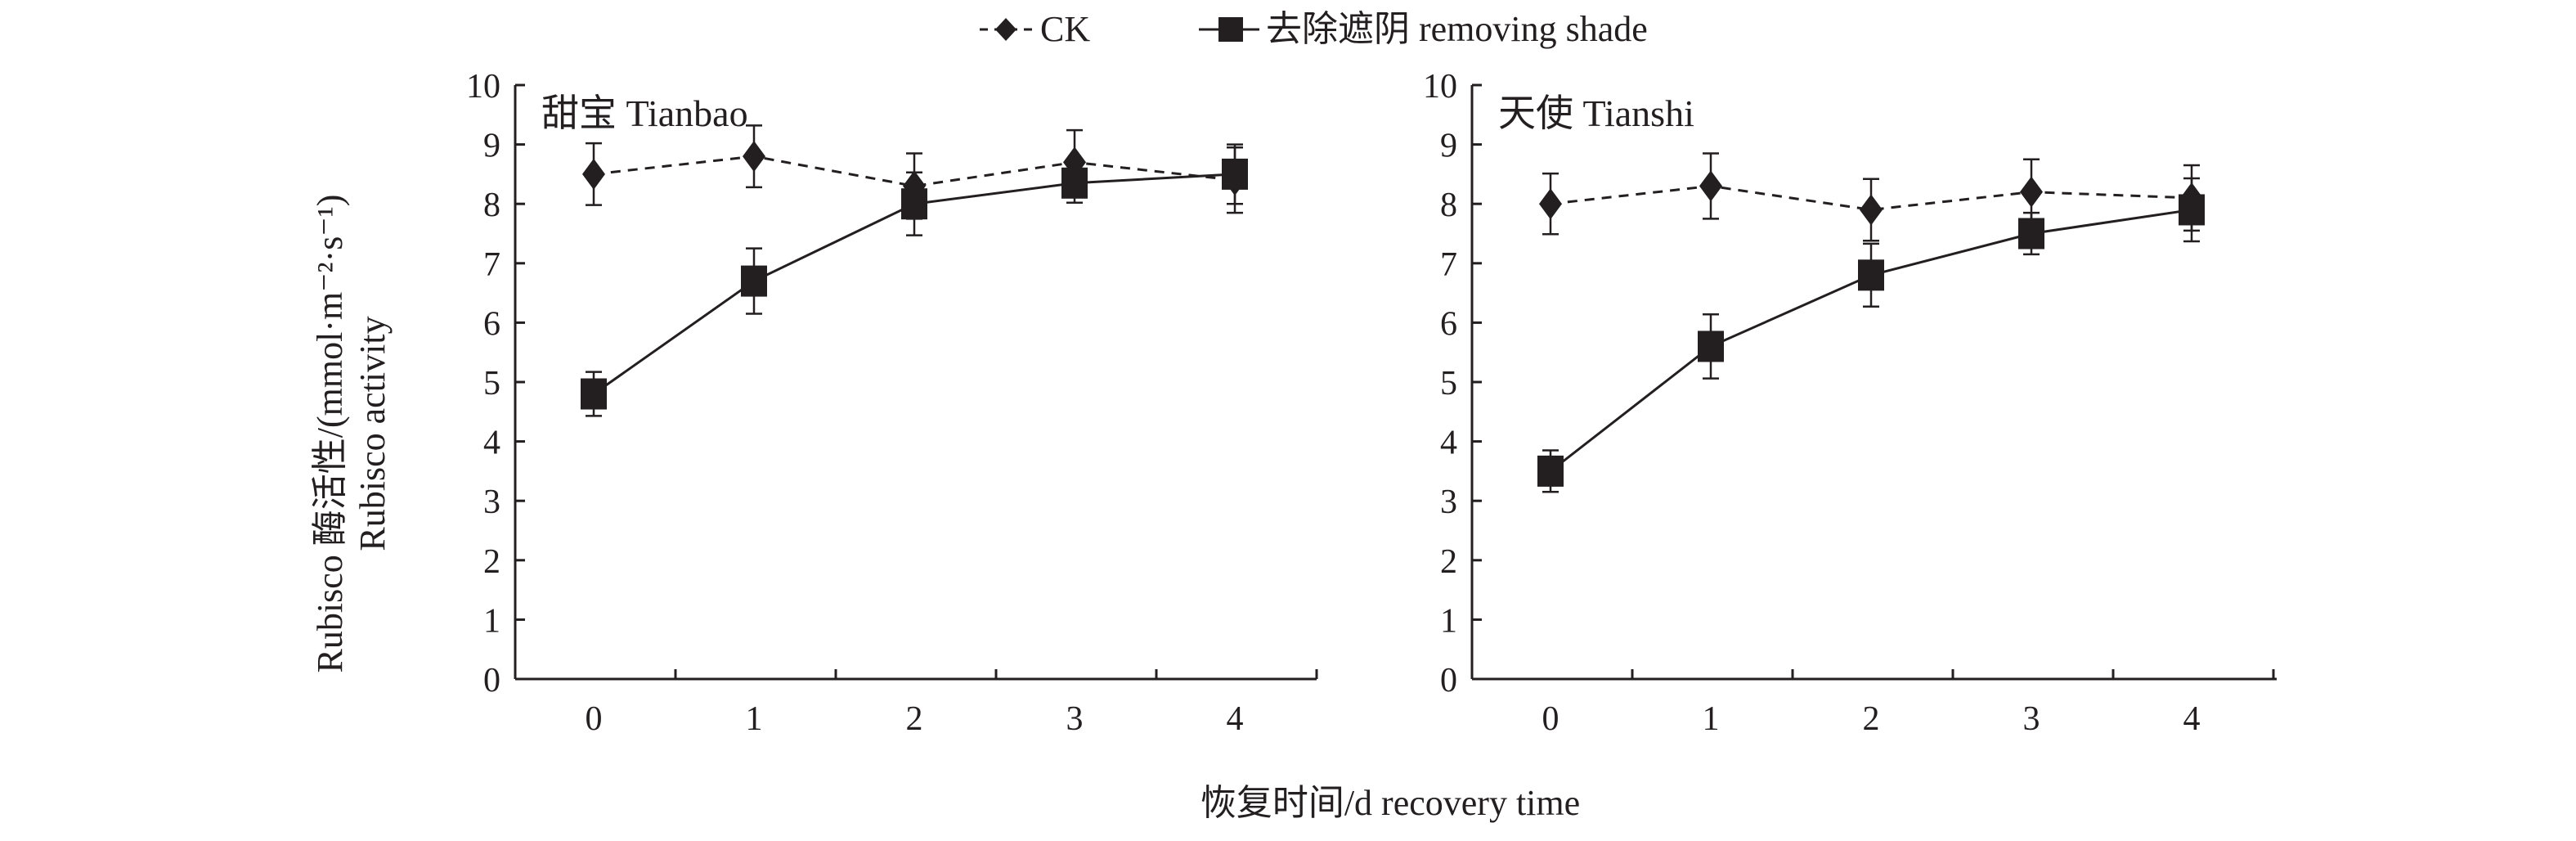 The image size is (2576, 841). Describe the element at coordinates (1457, 29) in the screenshot. I see `legend-removing-label: 去除遮阴 removing shade` at that location.